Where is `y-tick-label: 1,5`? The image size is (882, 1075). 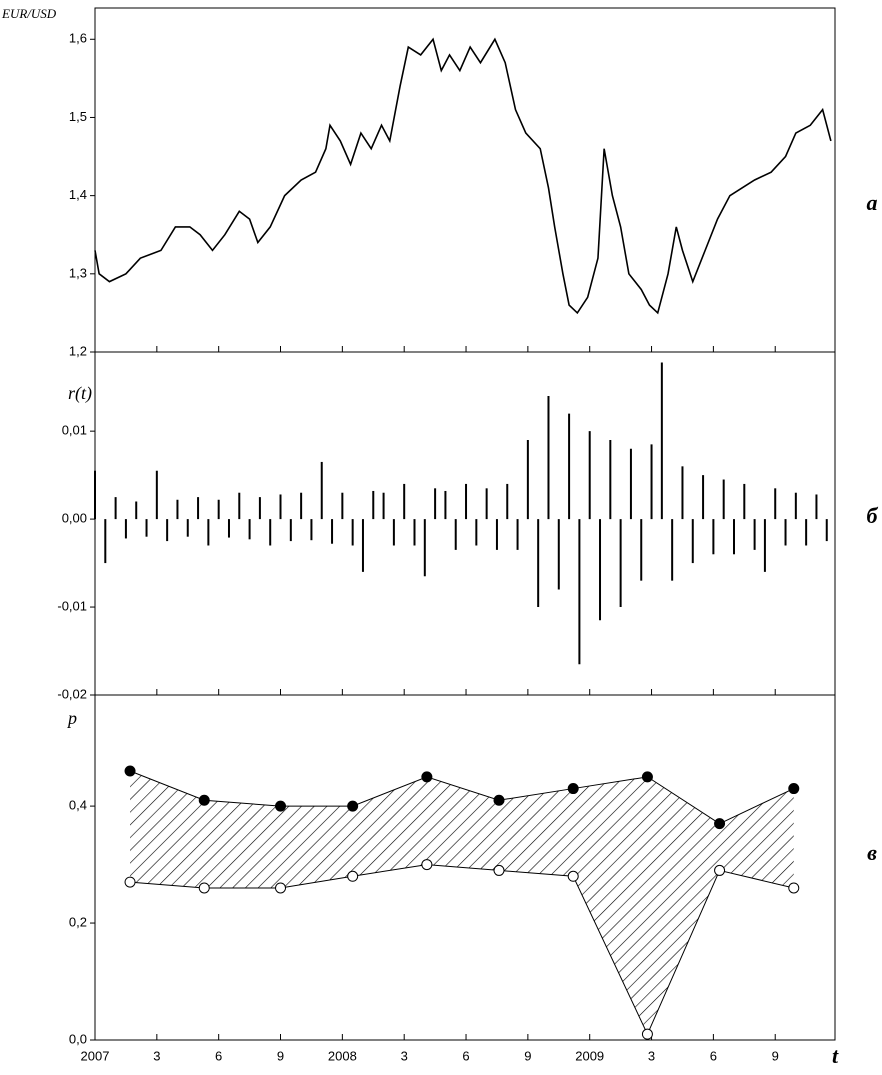 y-tick-label: 1,5 is located at coordinates (78, 116).